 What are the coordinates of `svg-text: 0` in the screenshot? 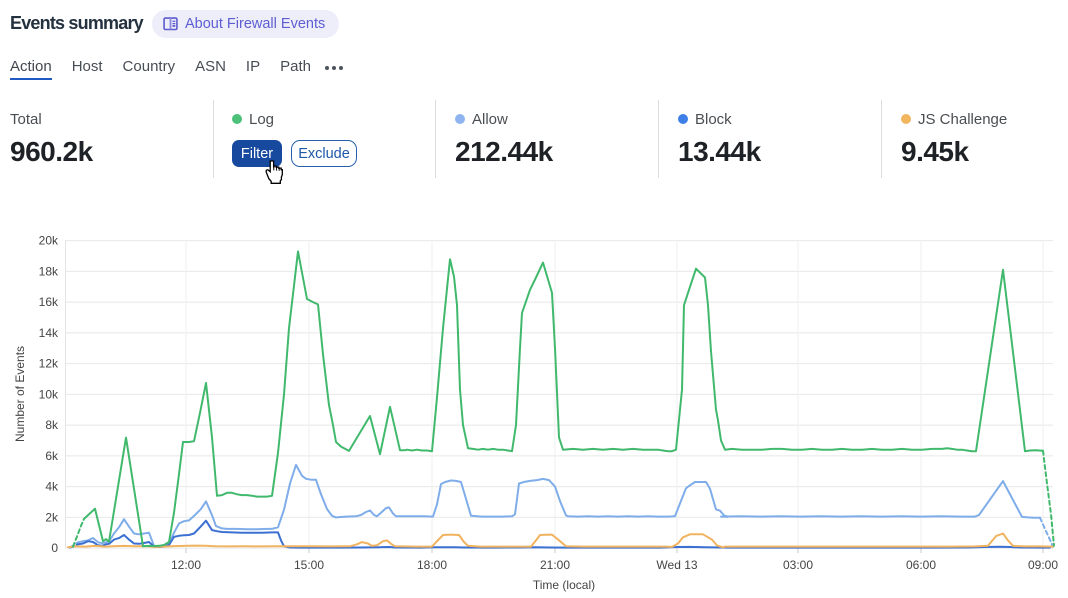 It's located at (54, 548).